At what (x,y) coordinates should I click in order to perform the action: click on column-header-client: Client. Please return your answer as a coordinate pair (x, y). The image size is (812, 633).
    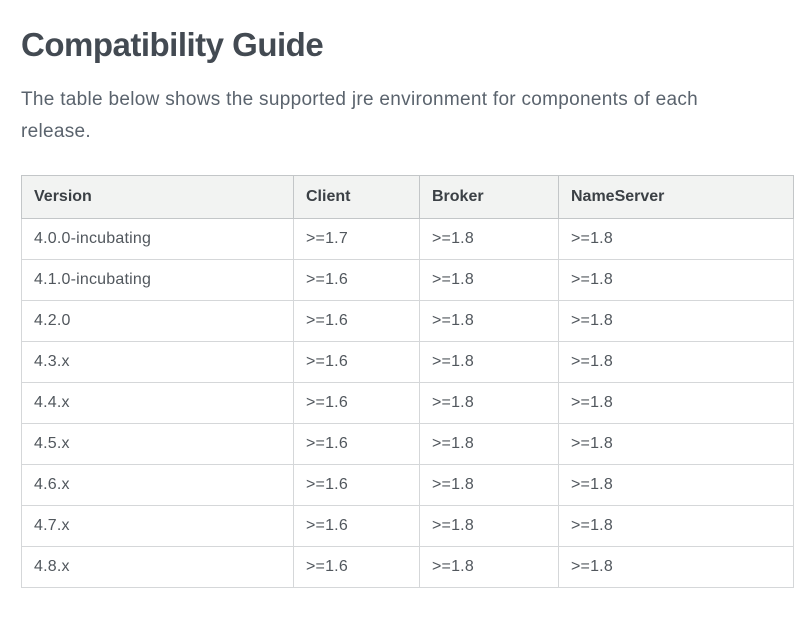
    Looking at the image, I should click on (356, 197).